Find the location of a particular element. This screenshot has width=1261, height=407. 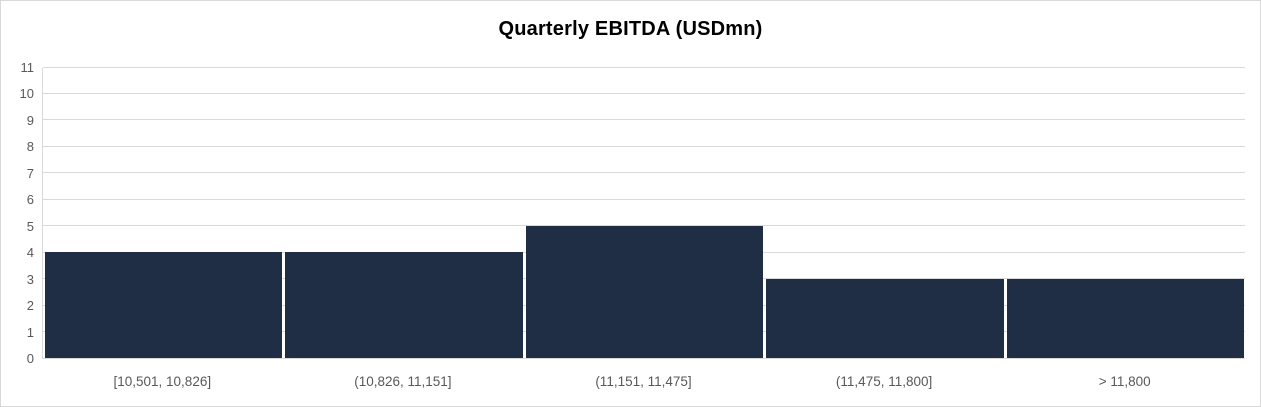

y-tick-label: 3 is located at coordinates (30, 279).